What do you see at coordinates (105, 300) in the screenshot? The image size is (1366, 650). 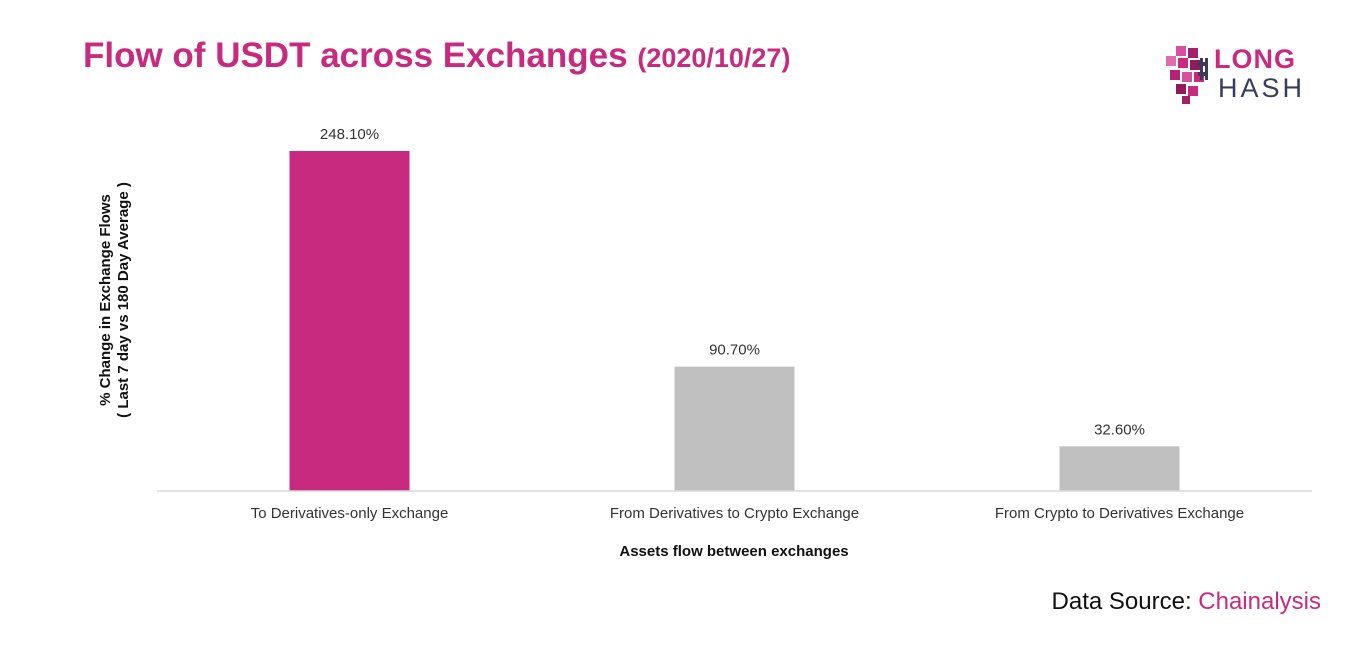 I see `y-axis-label-line1: % Change in Exchange Flows` at bounding box center [105, 300].